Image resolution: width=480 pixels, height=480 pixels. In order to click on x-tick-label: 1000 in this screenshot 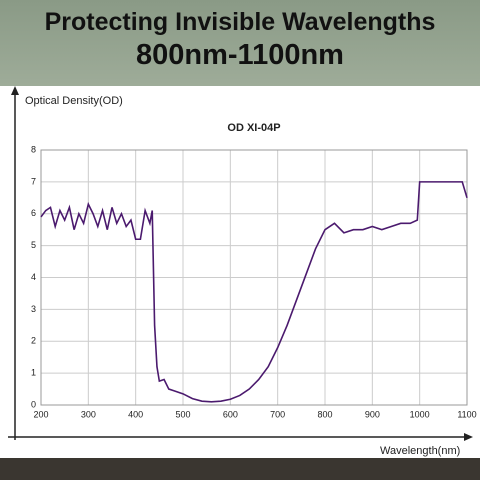, I will do `click(420, 414)`.